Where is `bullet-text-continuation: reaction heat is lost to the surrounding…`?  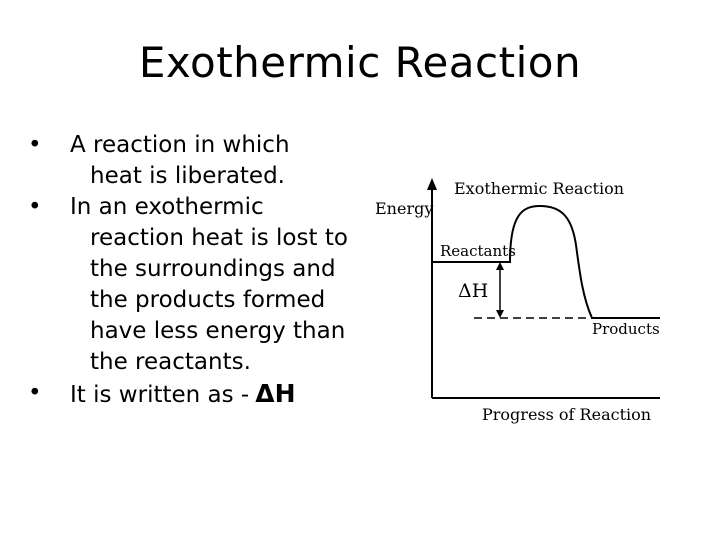
bullet-text-continuation: reaction heat is lost to the surrounding… is located at coordinates (219, 300).